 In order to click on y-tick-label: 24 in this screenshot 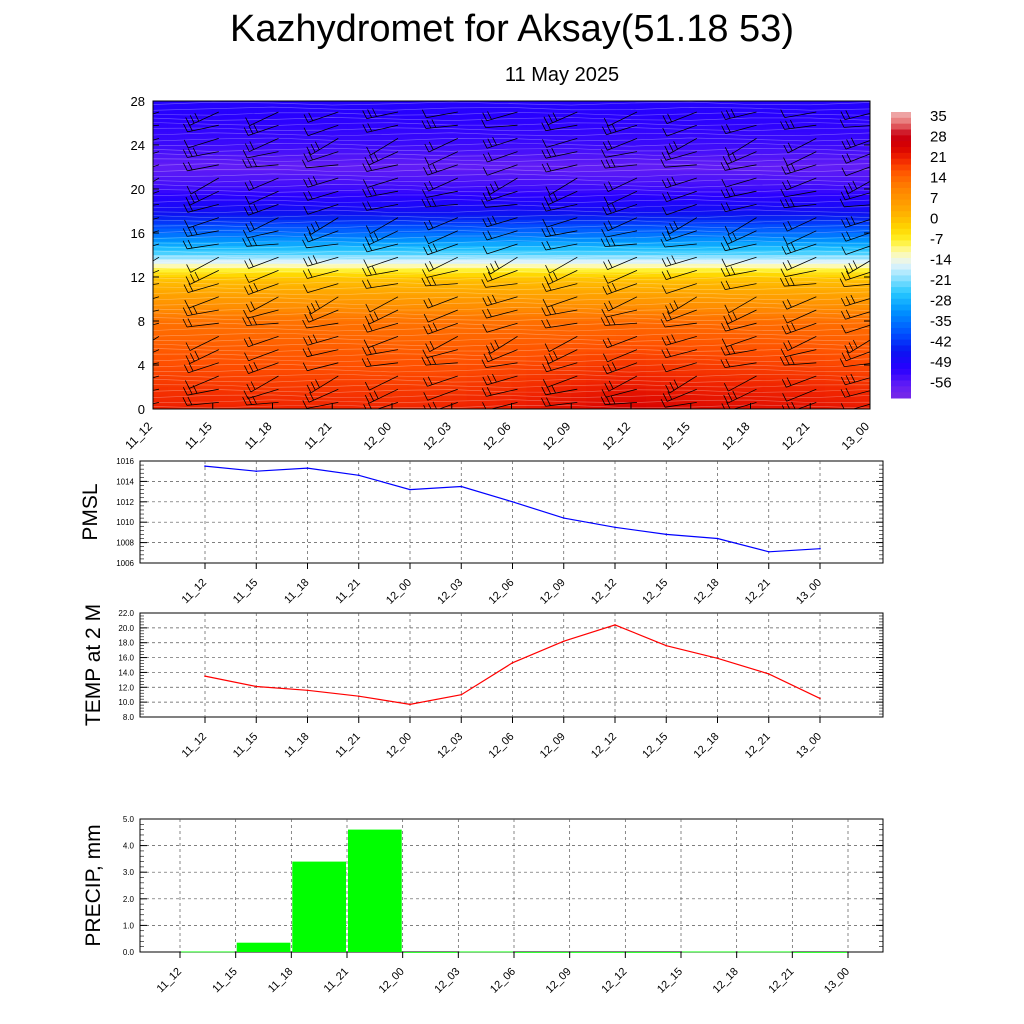, I will do `click(138, 145)`.